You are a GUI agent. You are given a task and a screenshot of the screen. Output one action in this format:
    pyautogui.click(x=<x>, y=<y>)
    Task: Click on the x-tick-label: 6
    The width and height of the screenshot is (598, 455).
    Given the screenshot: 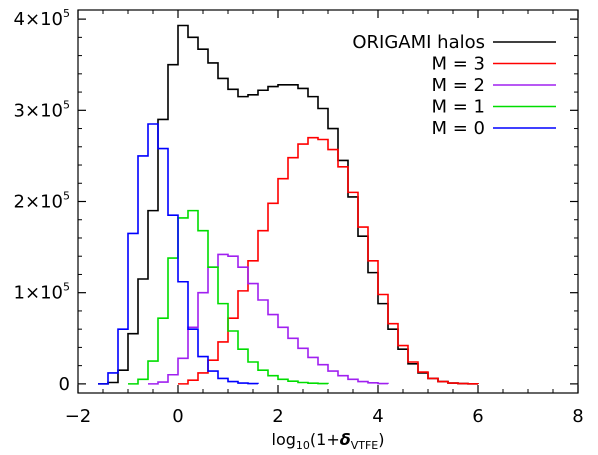 What is the action you would take?
    pyautogui.click(x=477, y=416)
    